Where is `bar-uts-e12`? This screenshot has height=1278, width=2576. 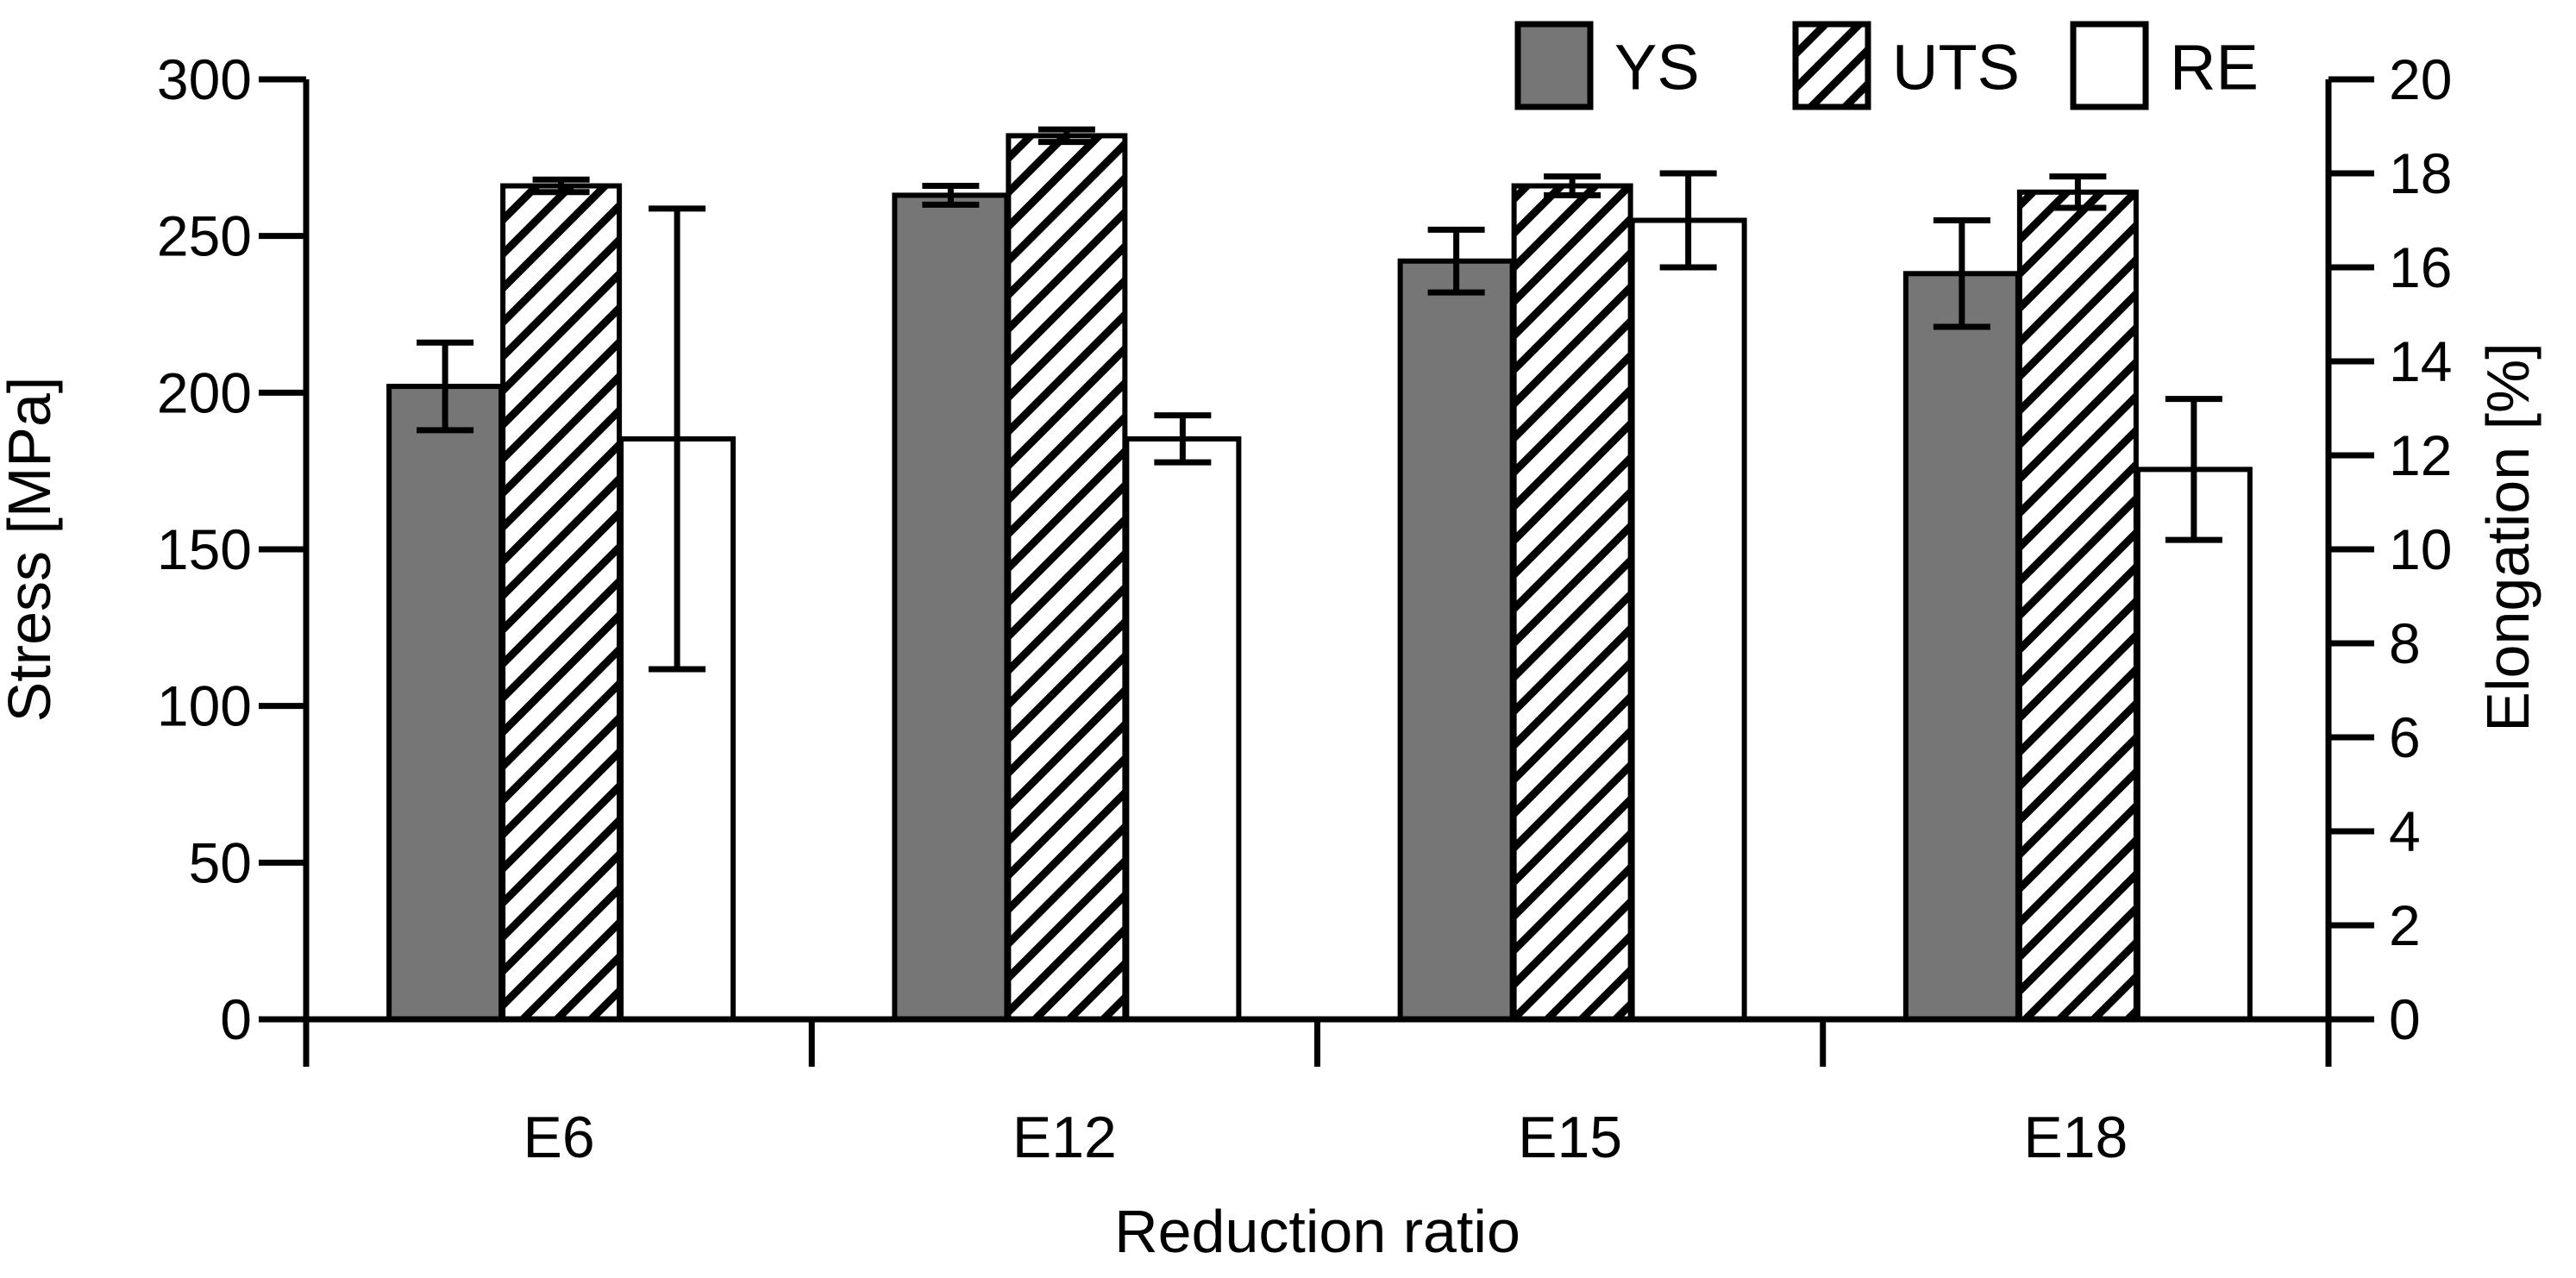 bar-uts-e12 is located at coordinates (1067, 577).